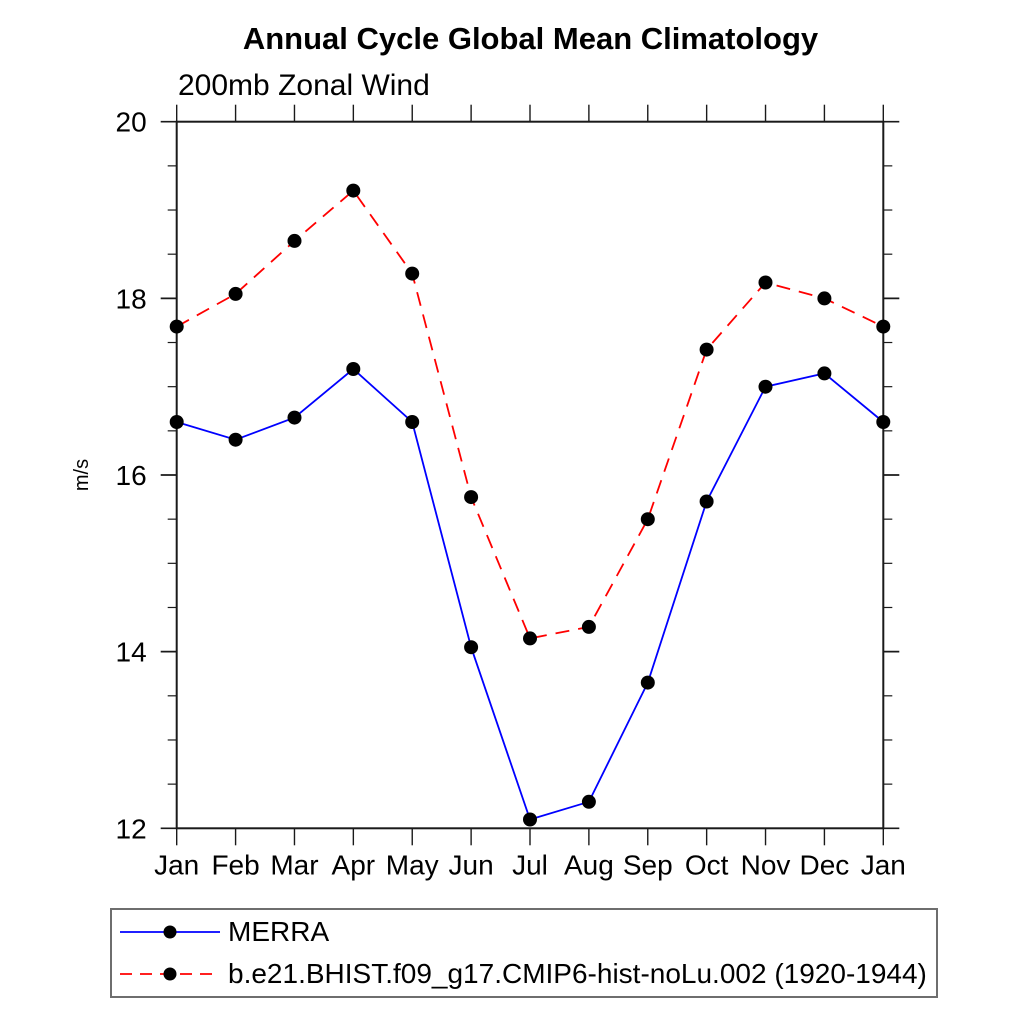 The width and height of the screenshot is (1024, 1024). What do you see at coordinates (530, 38) in the screenshot?
I see `chart-title: Annual Cycle Global Mean Climatology` at bounding box center [530, 38].